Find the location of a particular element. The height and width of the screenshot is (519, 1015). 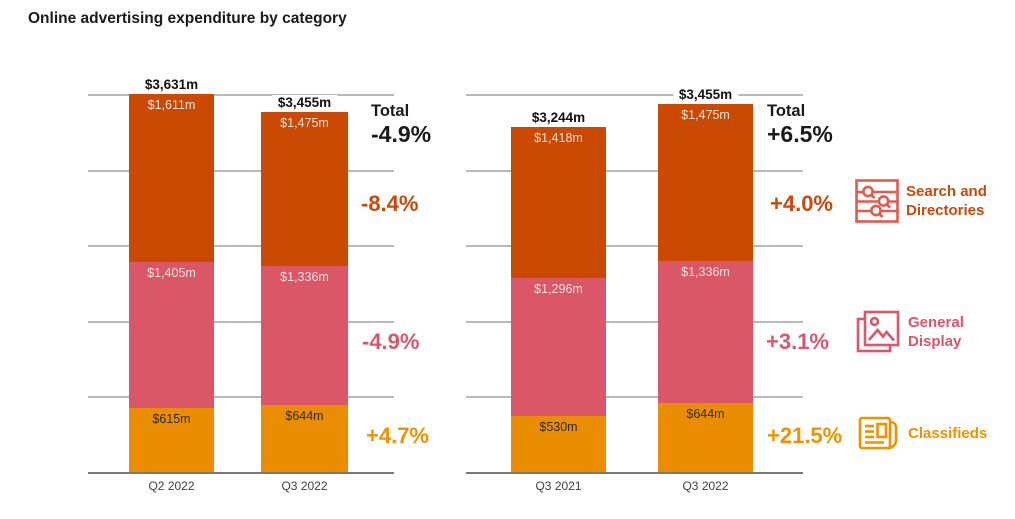

legend-item-search-directories: Search and Directories is located at coordinates (921, 201).